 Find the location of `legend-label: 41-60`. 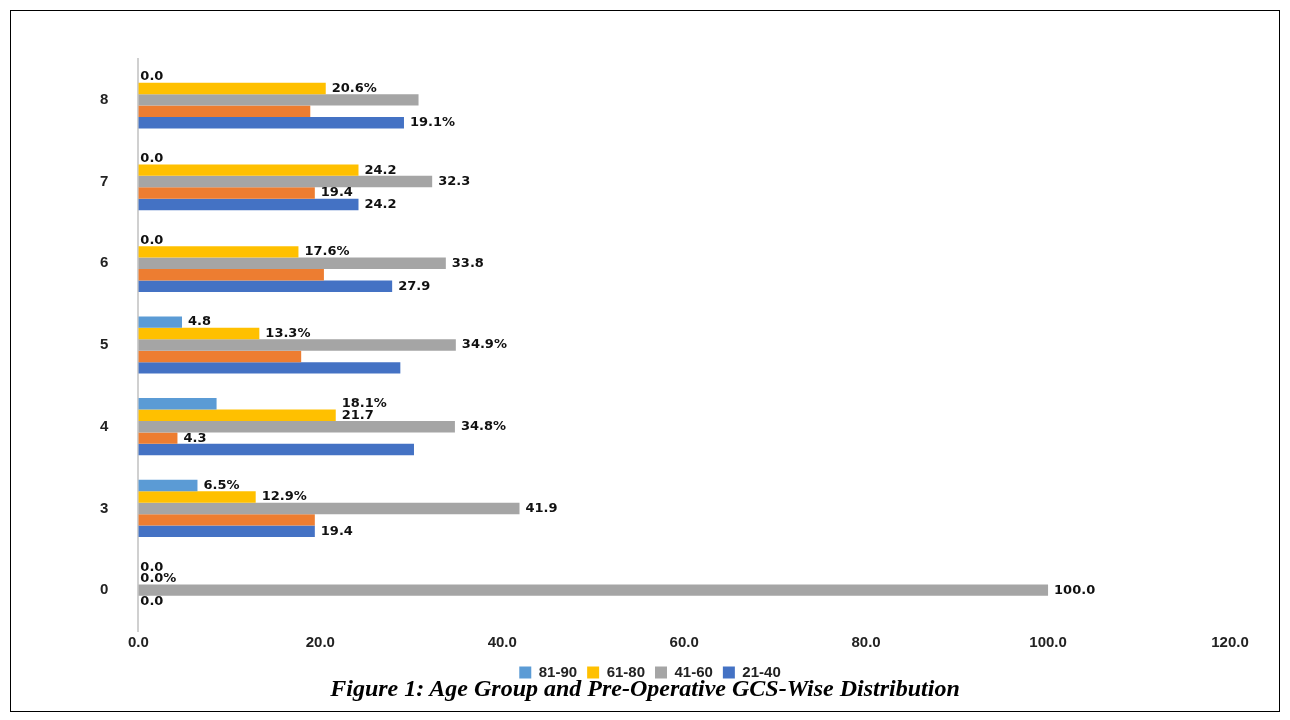

legend-label: 41-60 is located at coordinates (693, 671).